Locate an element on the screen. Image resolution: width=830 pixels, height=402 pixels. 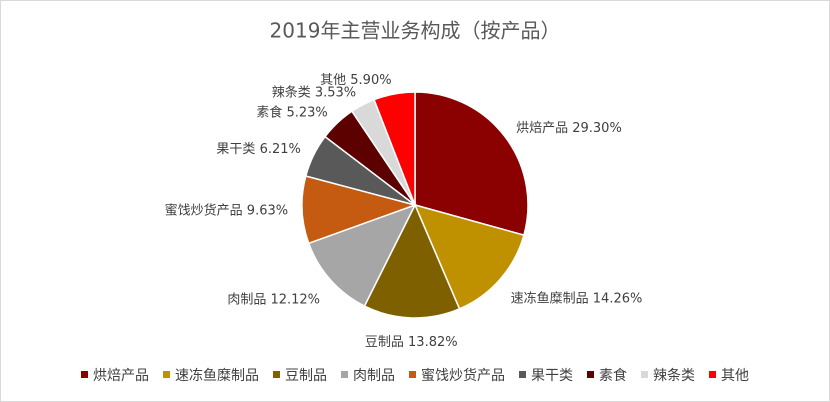
data-label-value: 29.30% is located at coordinates (597, 128).